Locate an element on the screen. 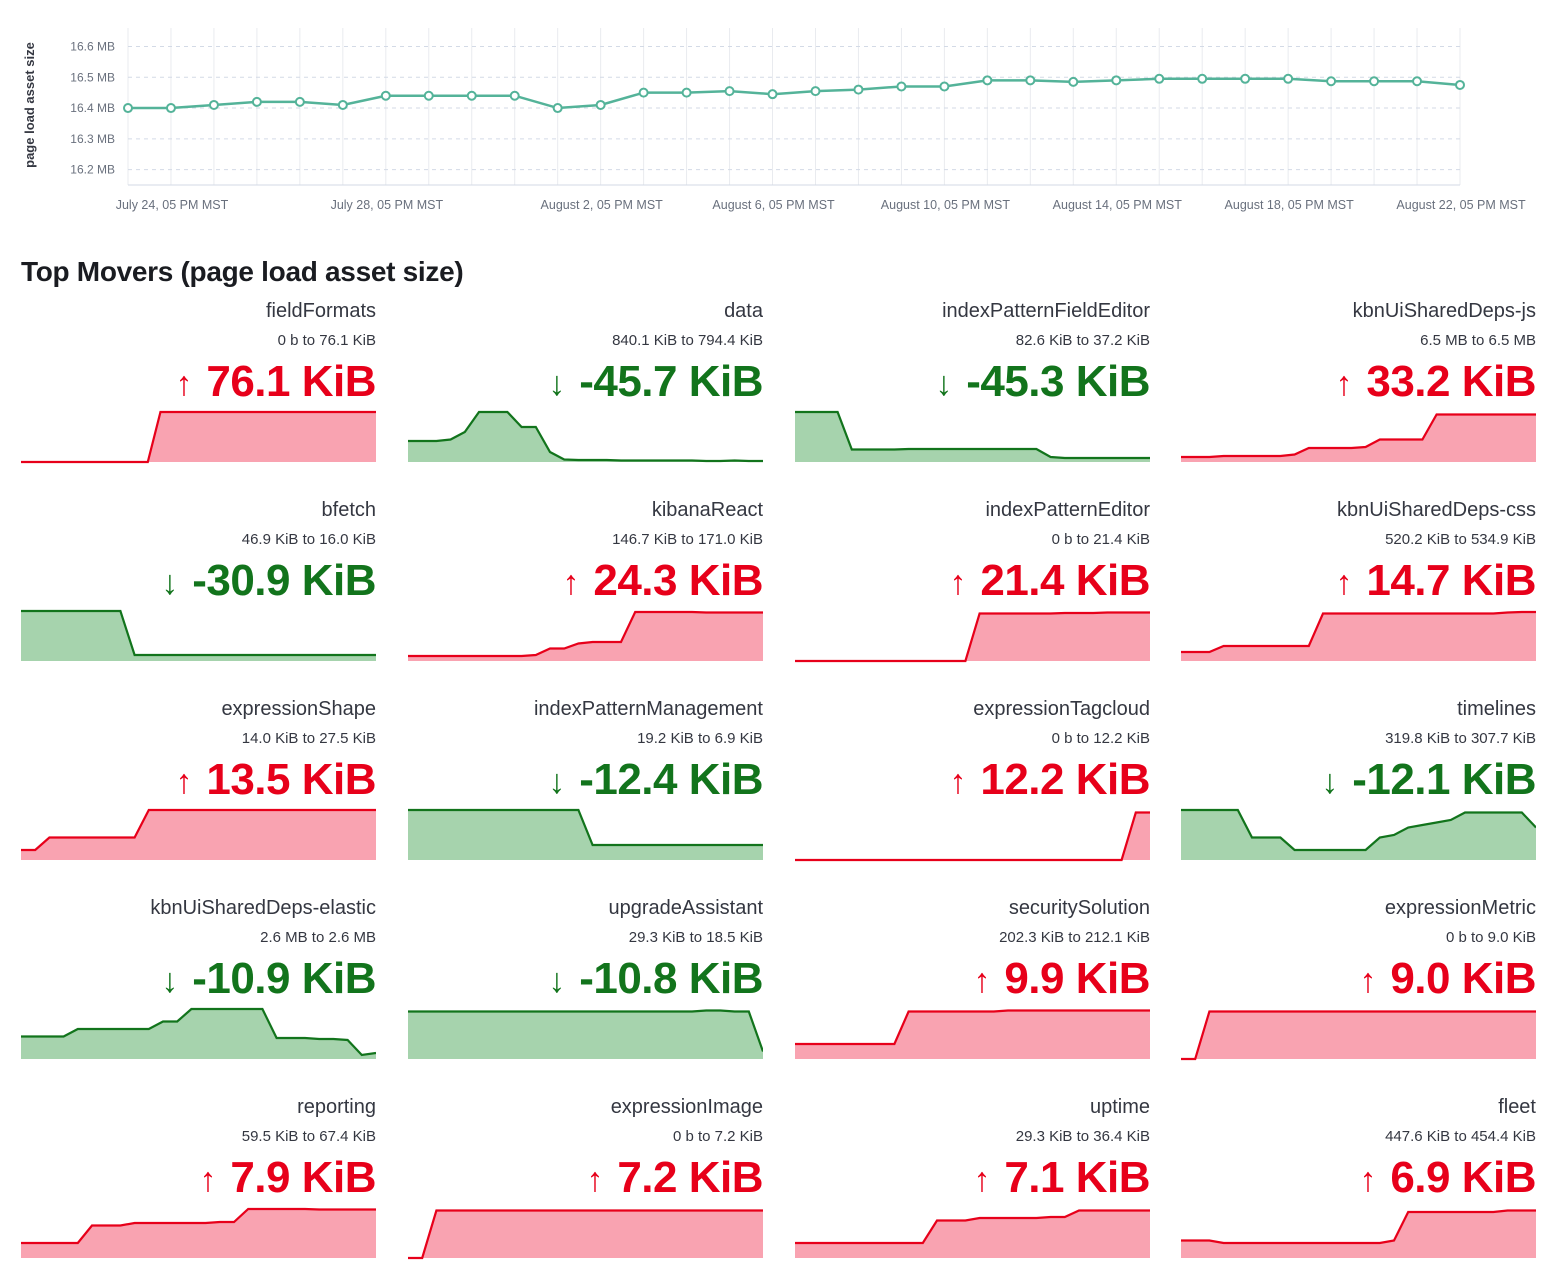 The width and height of the screenshot is (1554, 1280). mover-range: 0 b to 12.2 KiB is located at coordinates (1100, 738).